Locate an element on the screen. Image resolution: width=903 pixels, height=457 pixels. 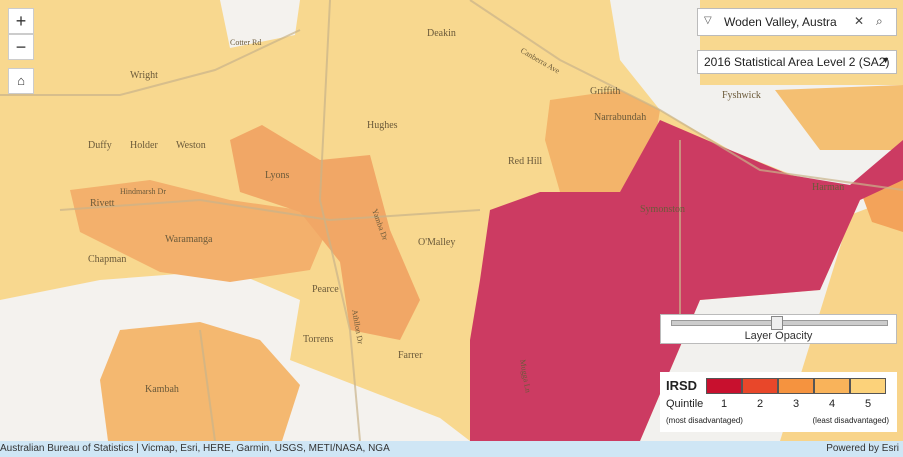
legend-subtitle: Quintile is located at coordinates (685, 404).